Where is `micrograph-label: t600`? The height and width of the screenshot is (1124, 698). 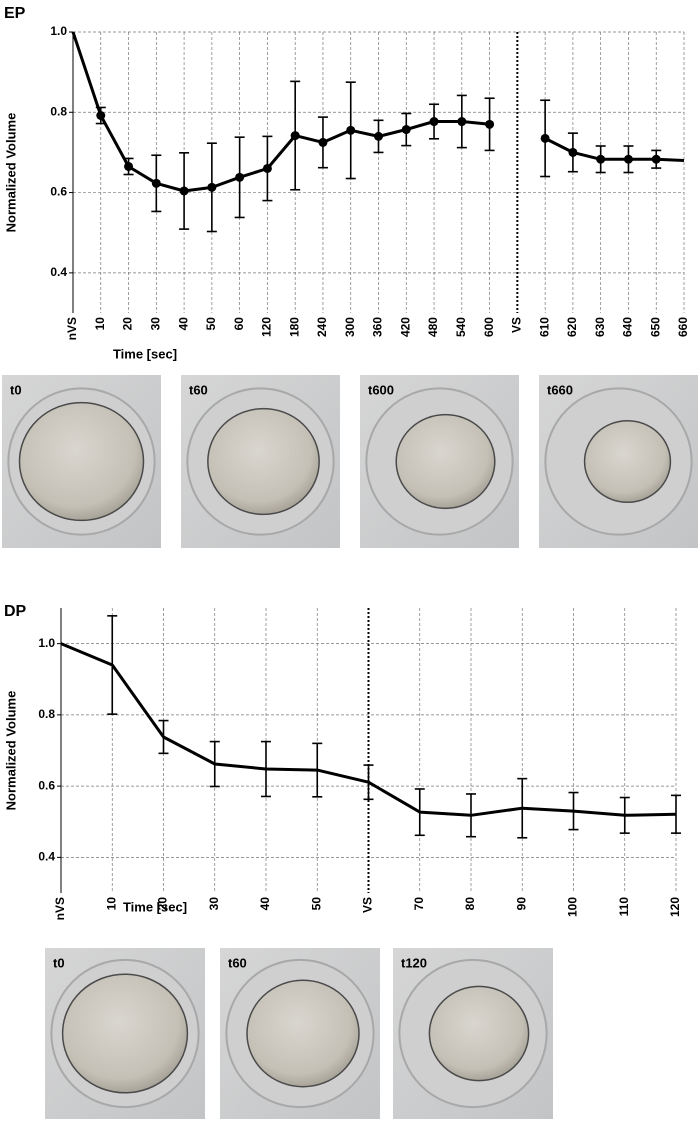
micrograph-label: t600 is located at coordinates (381, 389).